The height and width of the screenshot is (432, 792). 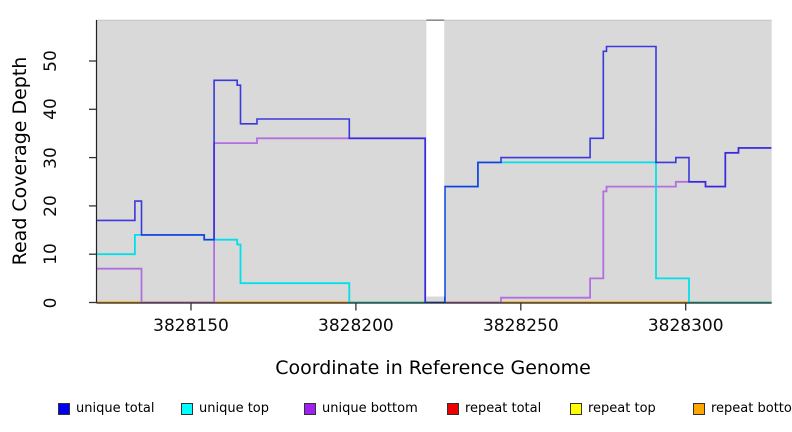 I want to click on y-tick-label: 40, so click(x=51, y=109).